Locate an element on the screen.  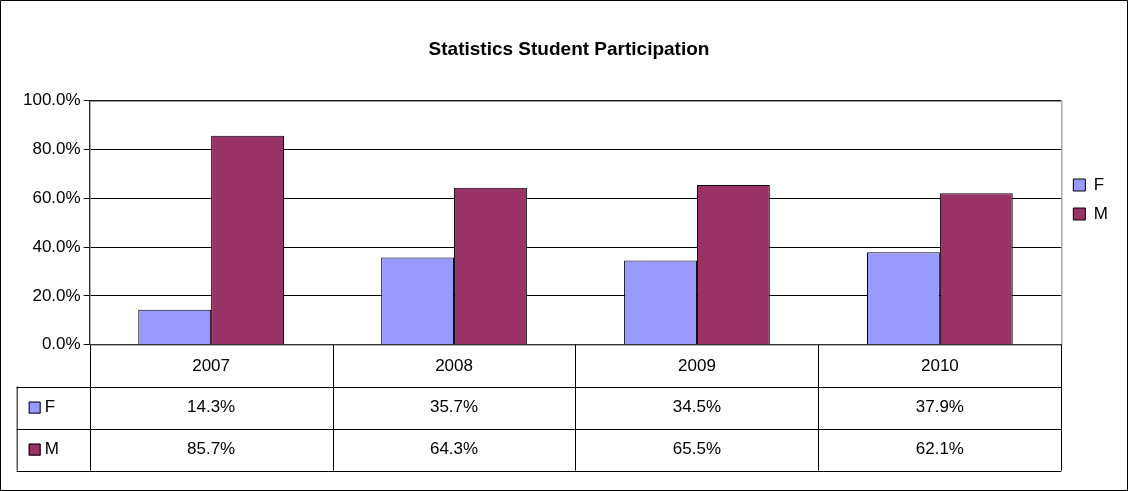
data-label: 35.7% is located at coordinates (454, 407).